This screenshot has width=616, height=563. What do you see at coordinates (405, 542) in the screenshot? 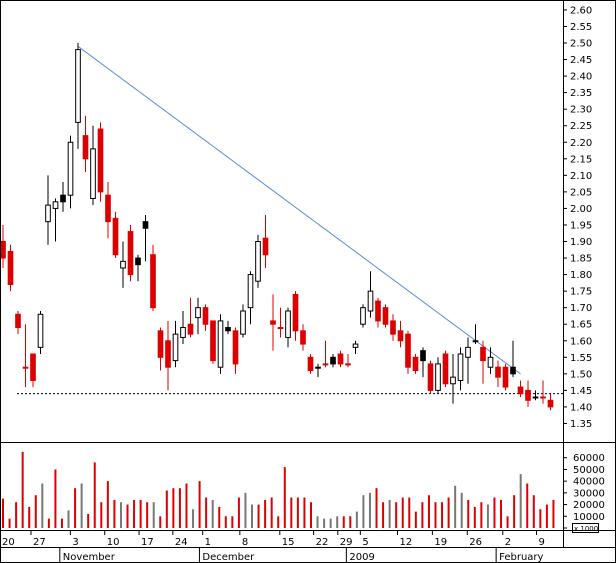
I see `day-tick-label: 12` at bounding box center [405, 542].